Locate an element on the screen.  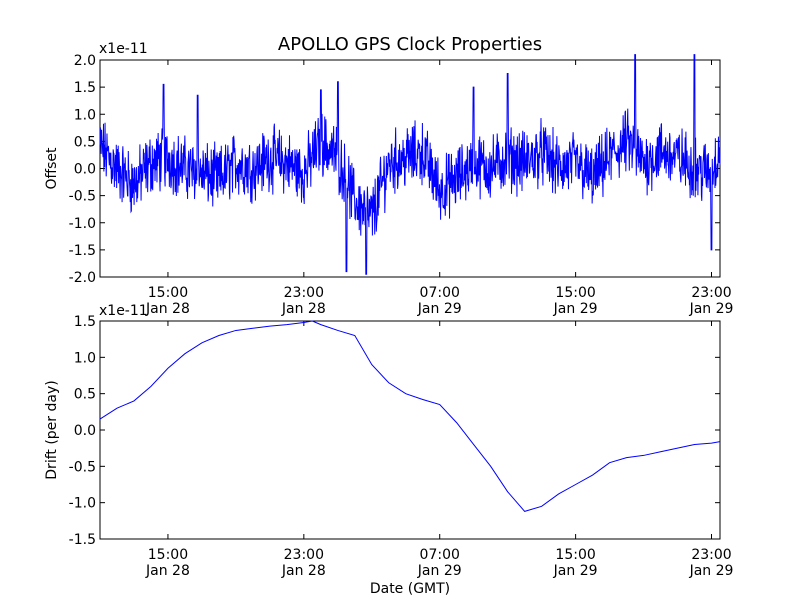
drift-scale-label: x1e-11 is located at coordinates (123, 311).